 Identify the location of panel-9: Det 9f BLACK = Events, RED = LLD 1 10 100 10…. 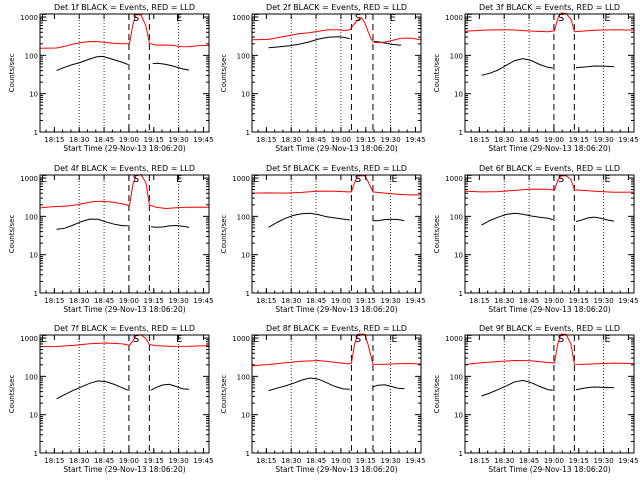
(536, 399).